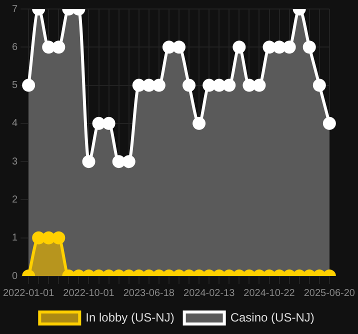 The width and height of the screenshot is (358, 334). Describe the element at coordinates (15, 86) in the screenshot. I see `y-tick-label: 5` at that location.